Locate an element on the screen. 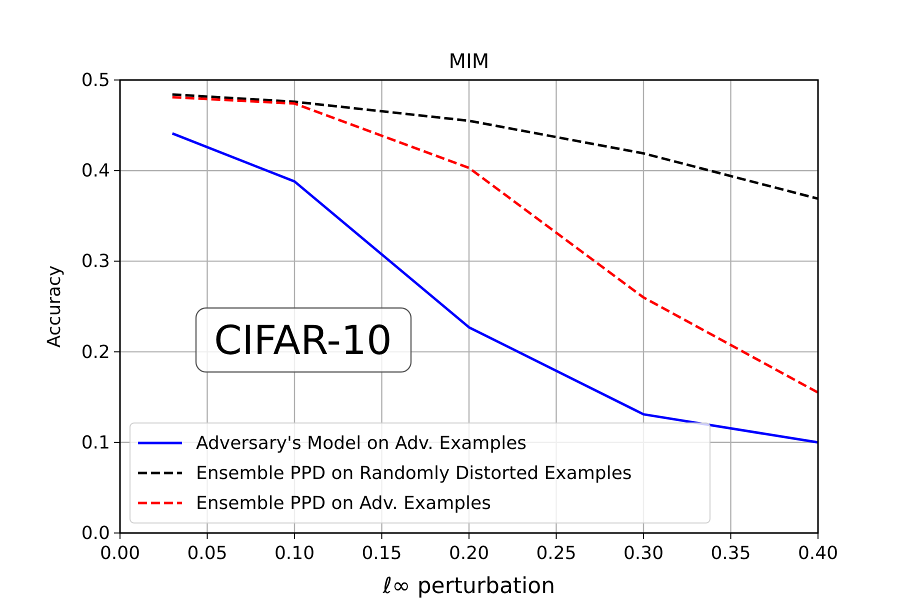 This screenshot has width=900, height=600. x-tick-label: 0.25 is located at coordinates (556, 553).